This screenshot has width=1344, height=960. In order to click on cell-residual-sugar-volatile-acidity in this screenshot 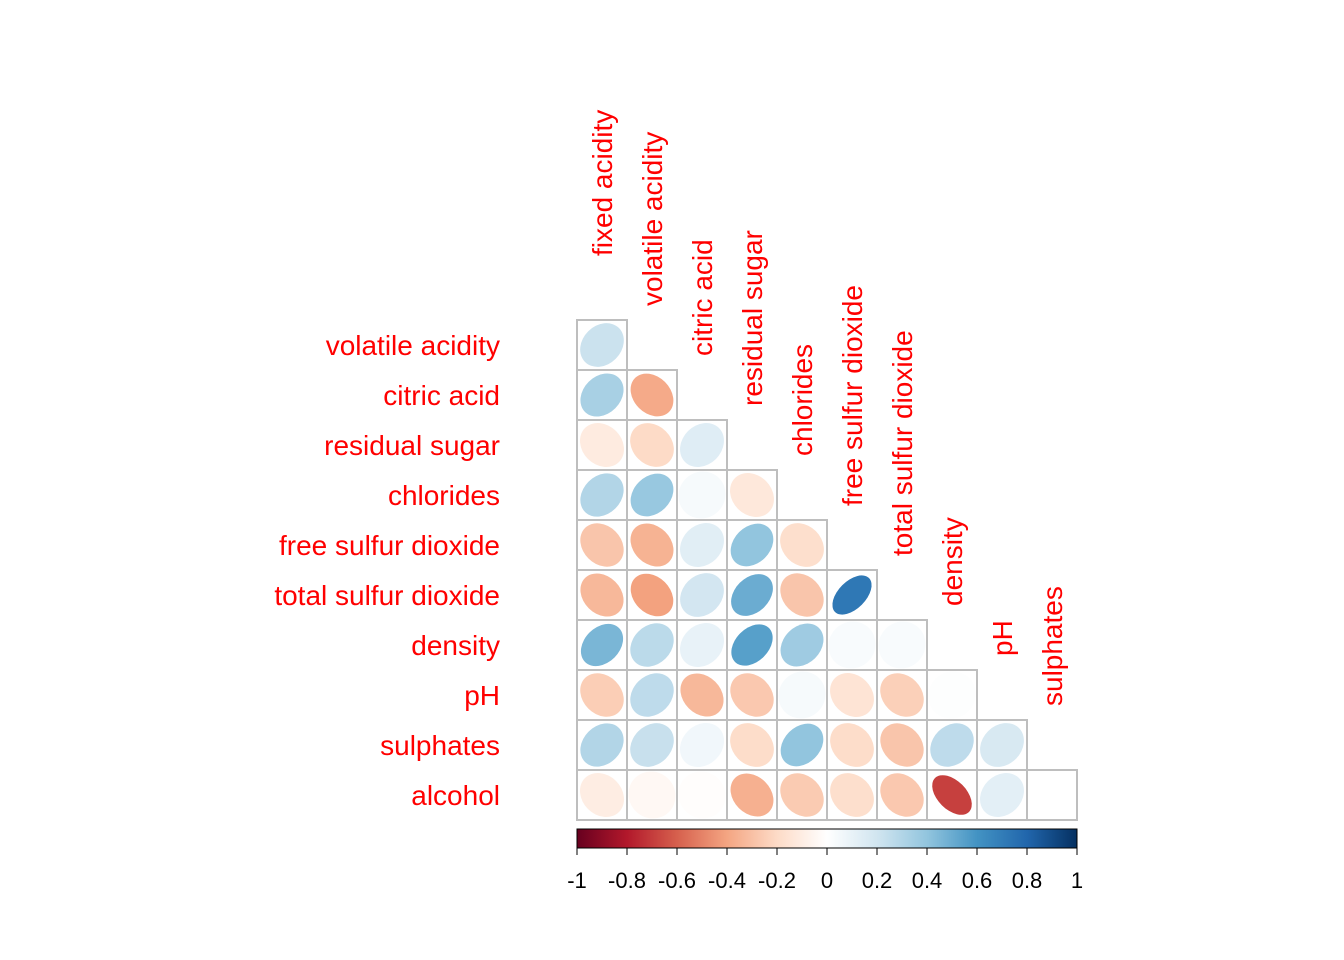, I will do `click(652, 445)`.